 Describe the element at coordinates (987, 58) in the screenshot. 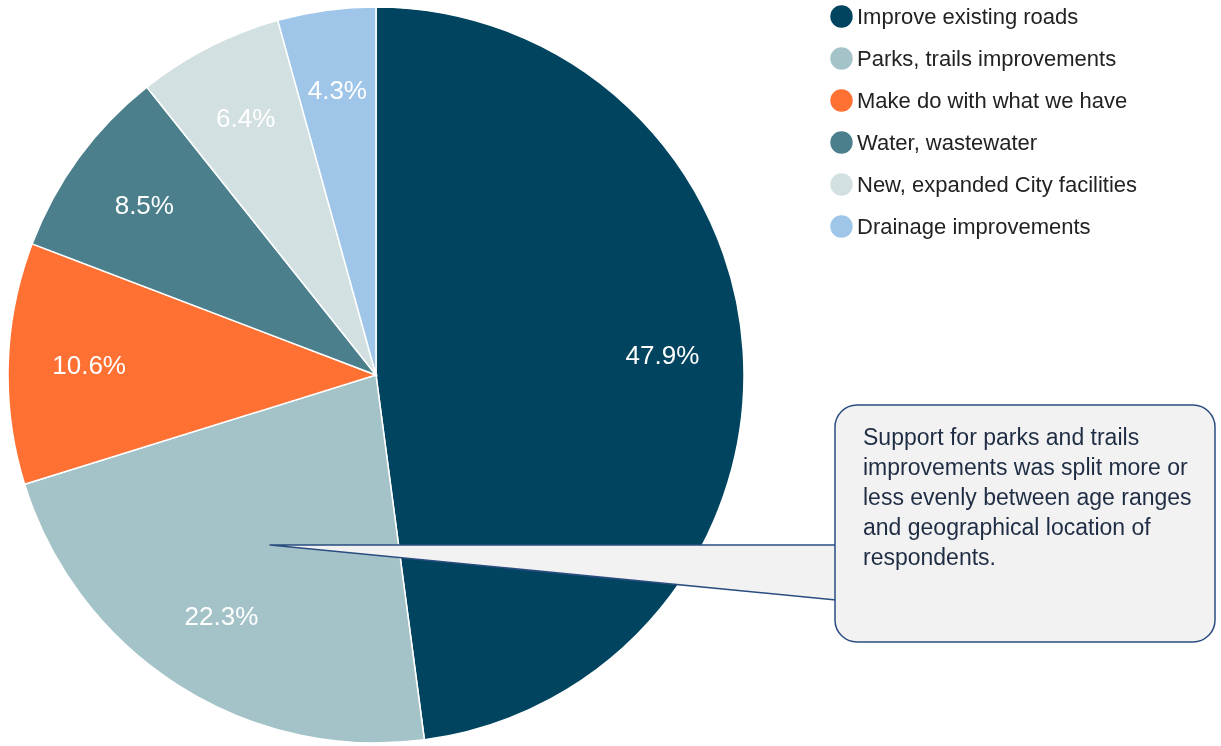

I see `legend-label: Parks, trails improvements` at that location.